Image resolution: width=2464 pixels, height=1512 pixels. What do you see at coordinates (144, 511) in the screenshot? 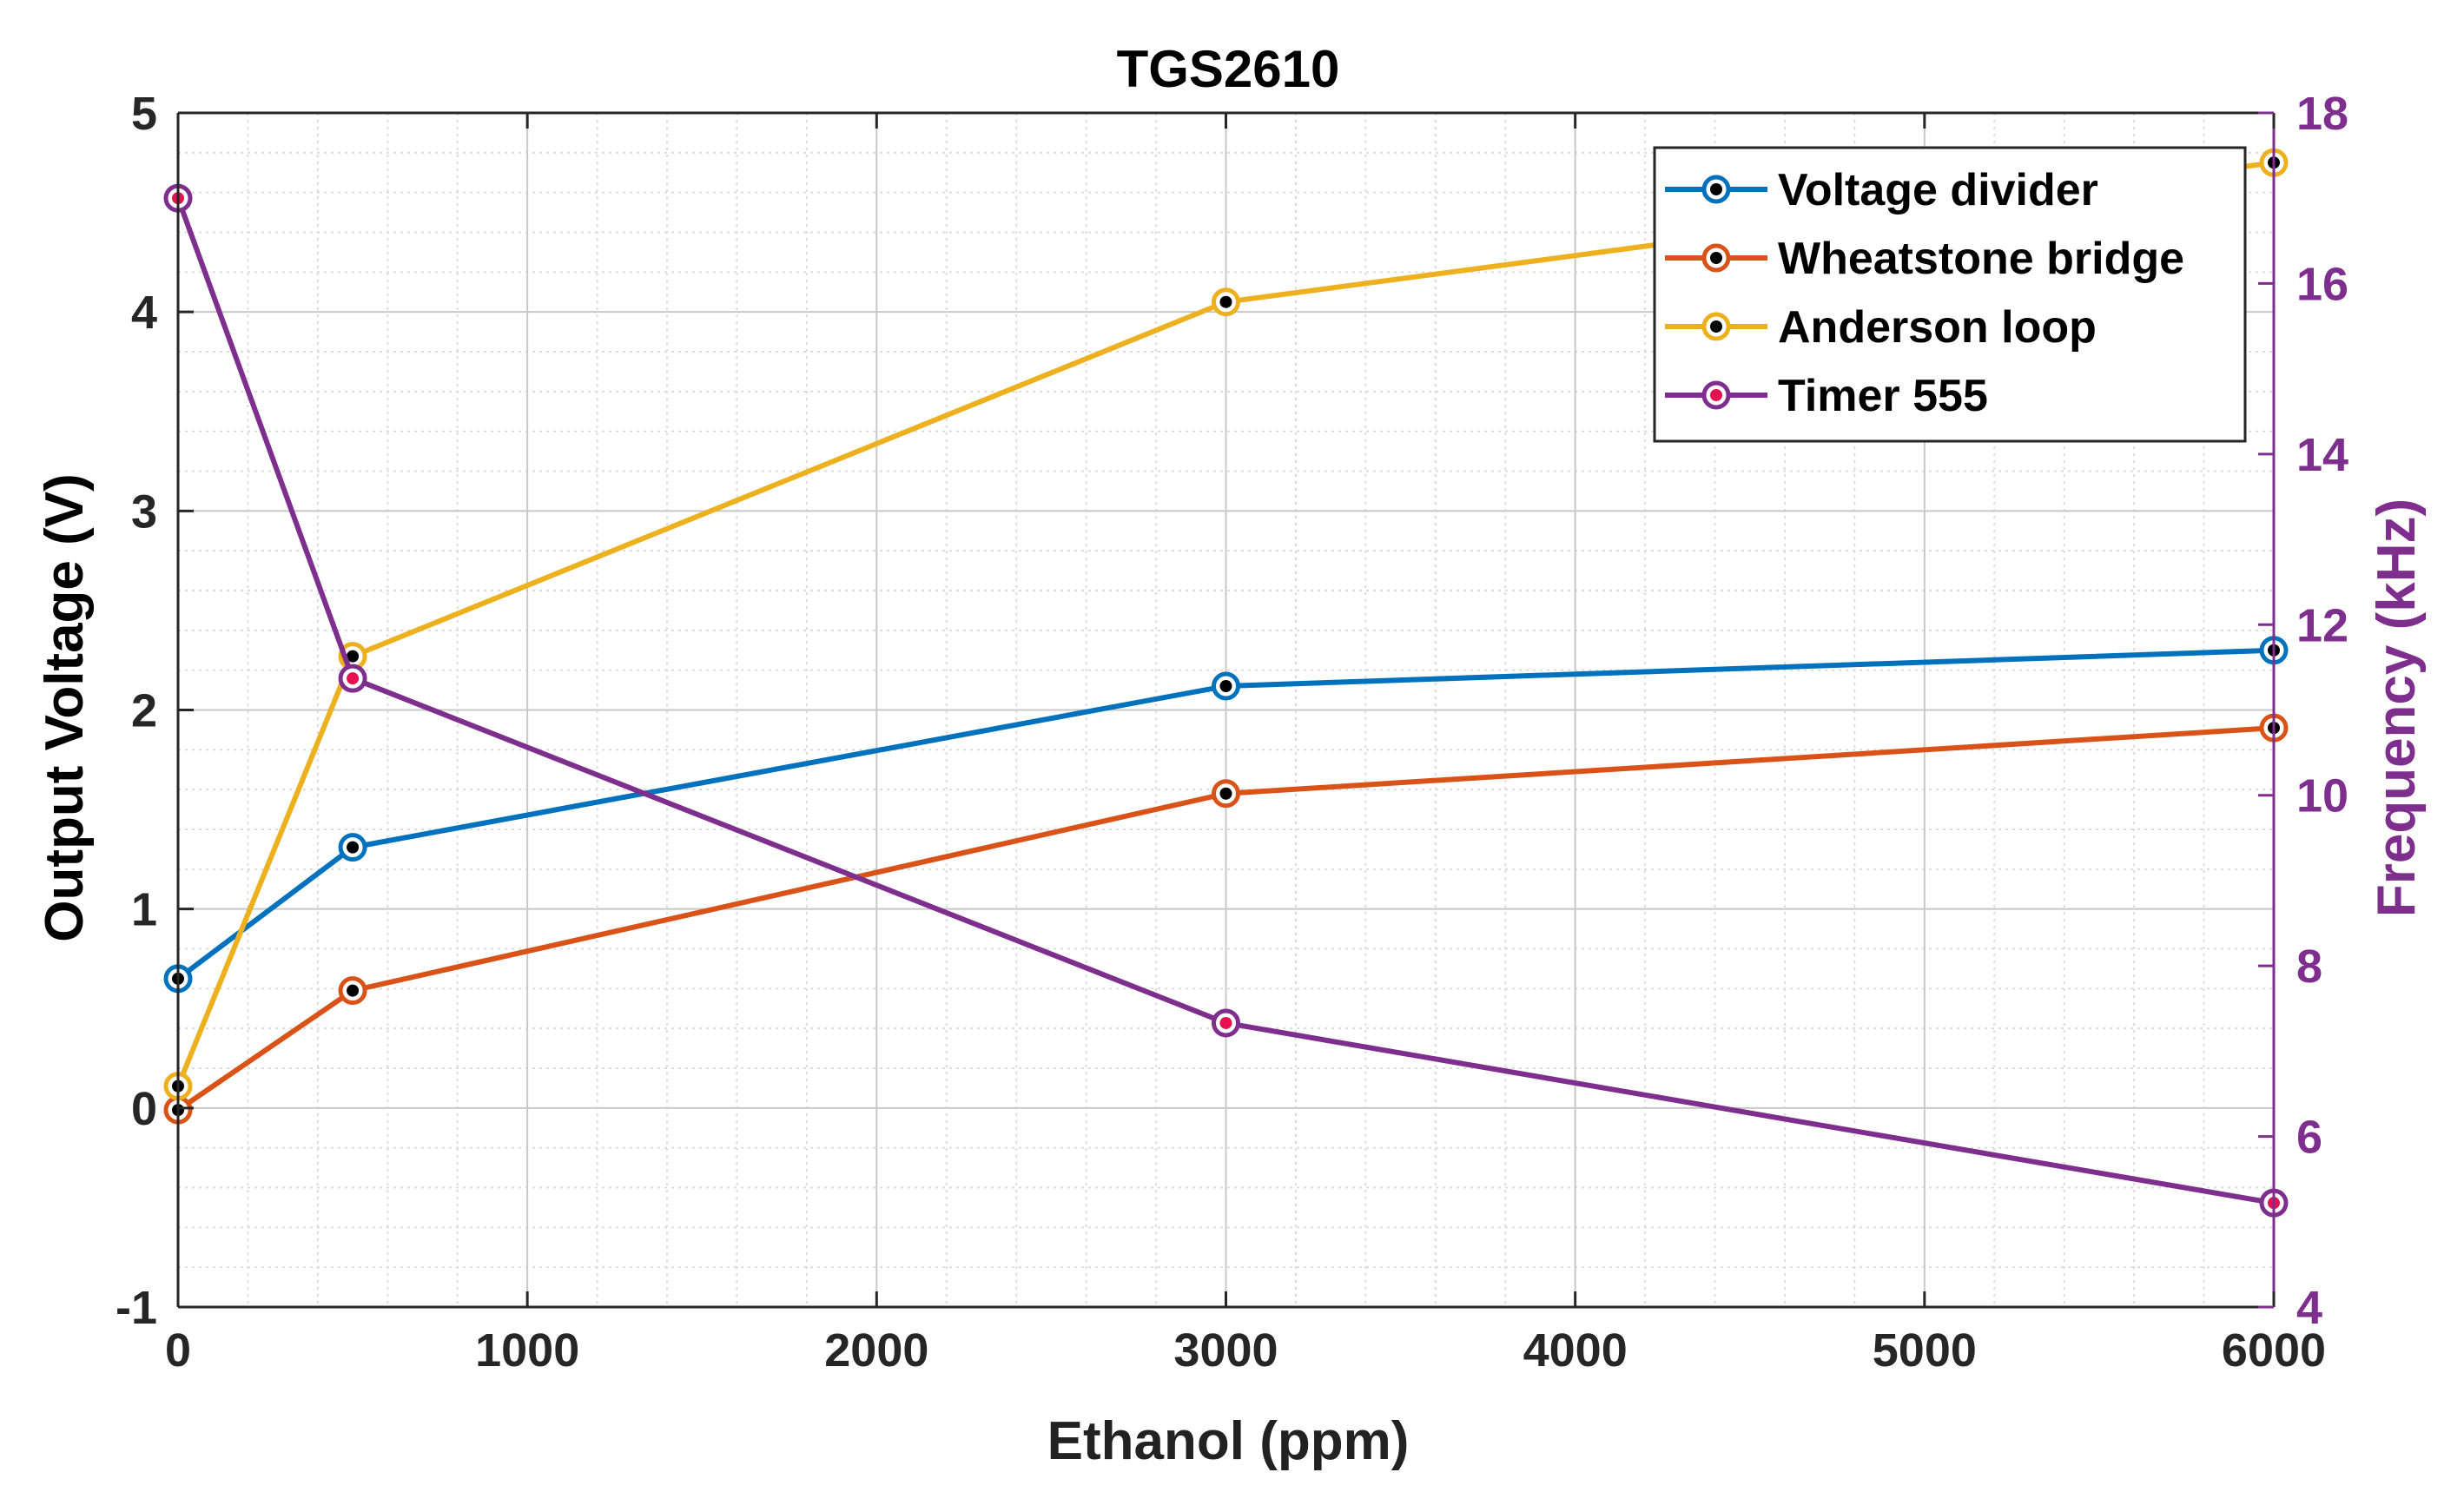
I see `y-tick-label: 3` at bounding box center [144, 511].